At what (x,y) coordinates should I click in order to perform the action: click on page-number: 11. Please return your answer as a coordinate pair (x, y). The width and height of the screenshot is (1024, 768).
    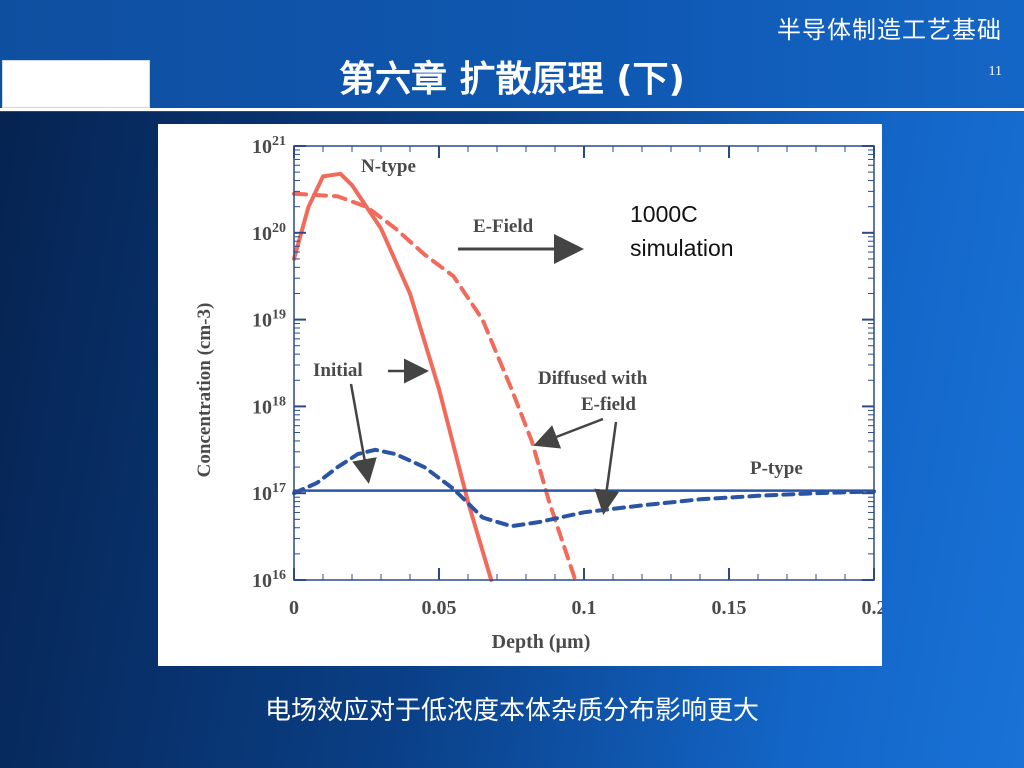
    Looking at the image, I should click on (995, 71).